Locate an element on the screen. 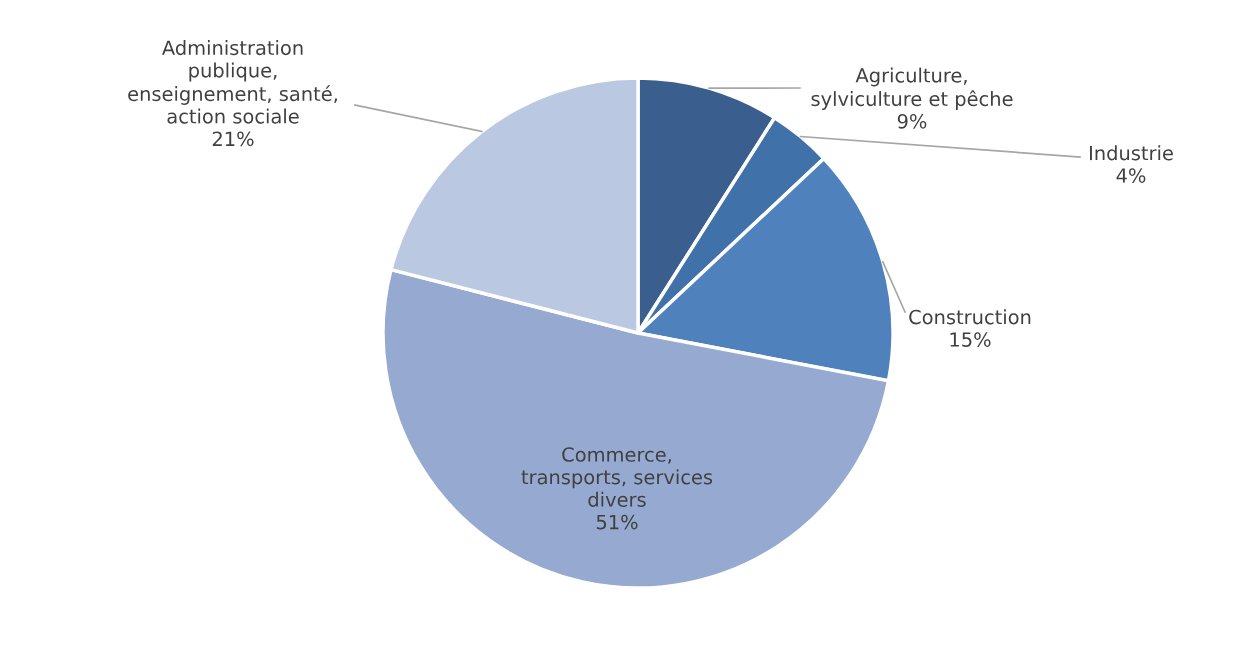 The width and height of the screenshot is (1257, 654). data-label: 51% is located at coordinates (617, 522).